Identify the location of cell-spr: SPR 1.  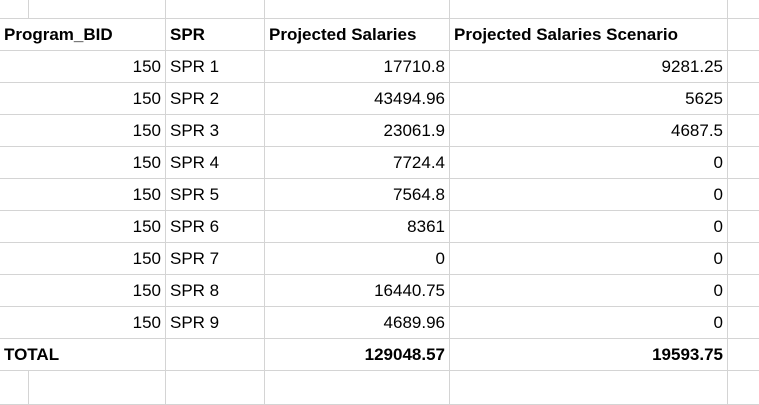
(215, 67).